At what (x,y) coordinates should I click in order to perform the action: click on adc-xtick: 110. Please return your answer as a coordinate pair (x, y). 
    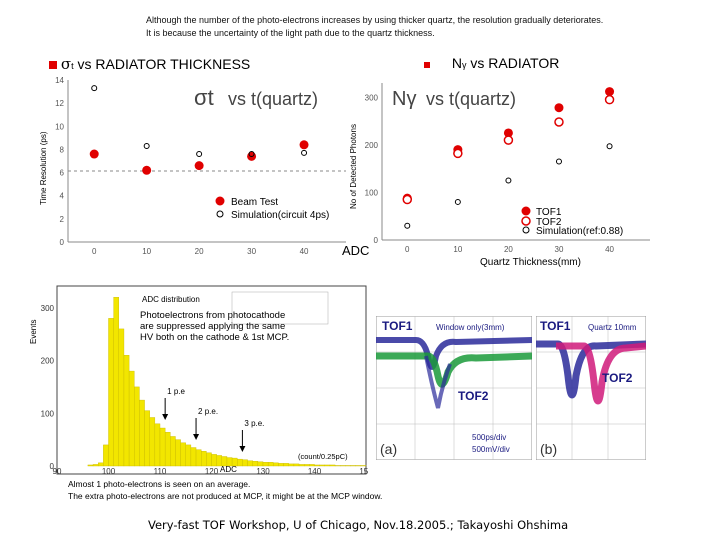
    Looking at the image, I should click on (160, 471).